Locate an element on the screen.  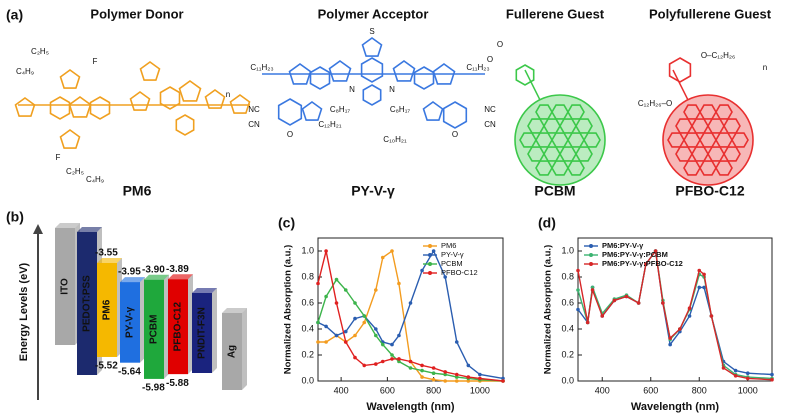
legend-label: PCBM is located at coordinates (452, 263).